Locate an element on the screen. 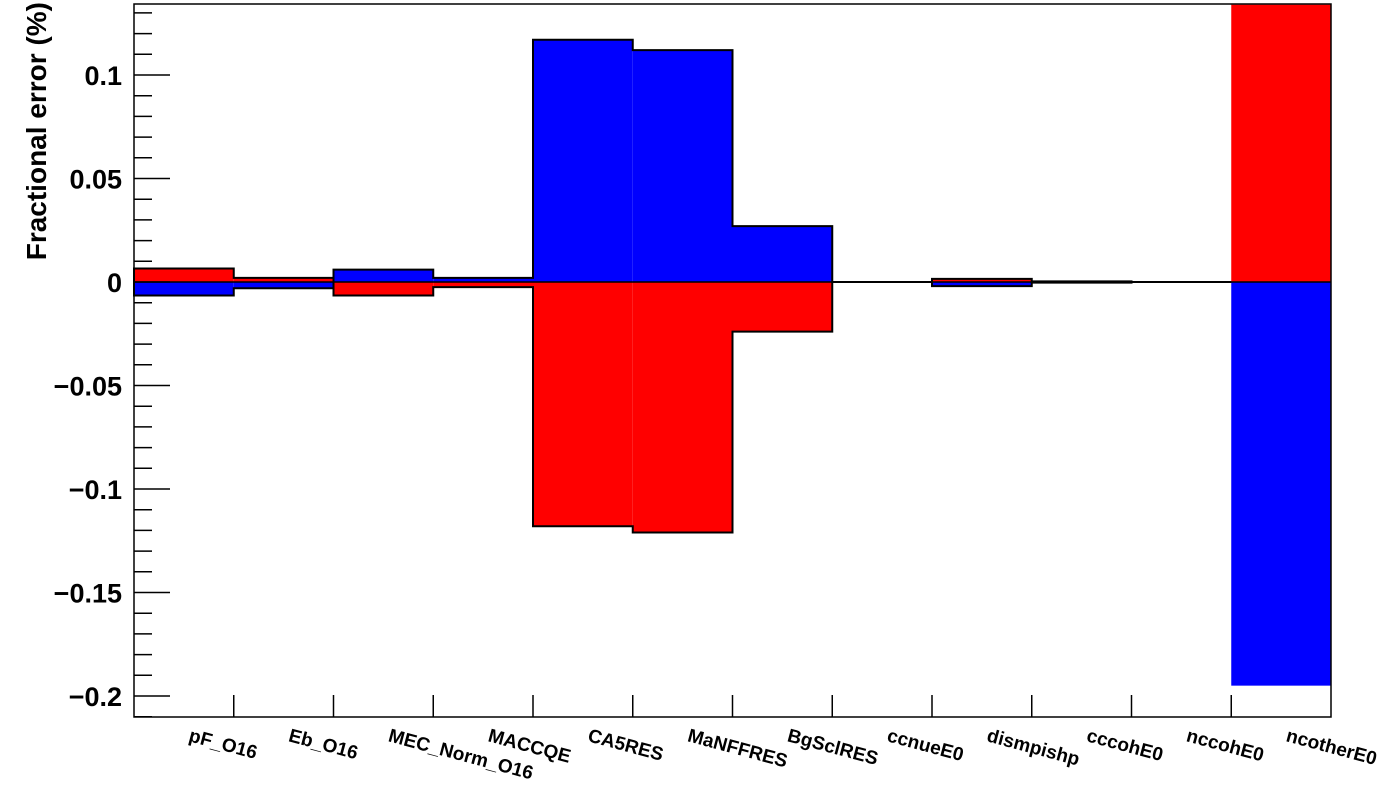 Image resolution: width=1378 pixels, height=801 pixels. bar-series-2-MaNFFRES is located at coordinates (682, 166).